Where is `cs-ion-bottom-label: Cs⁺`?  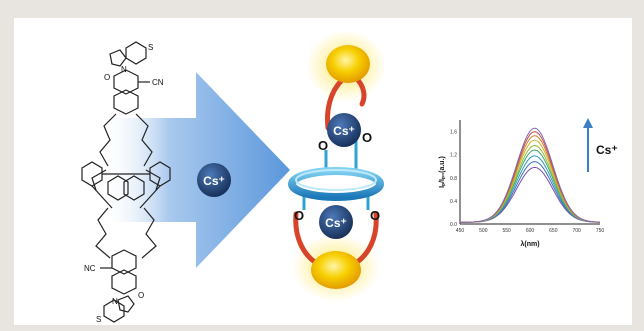 cs-ion-bottom-label: Cs⁺ is located at coordinates (336, 223).